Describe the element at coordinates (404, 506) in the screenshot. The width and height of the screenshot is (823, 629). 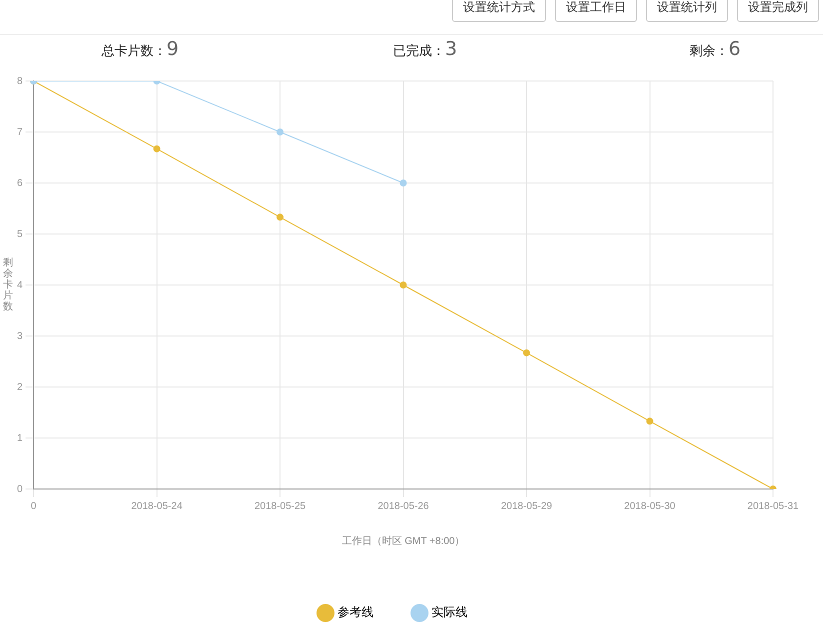
I see `x-tick-label: 2018-05-26` at that location.